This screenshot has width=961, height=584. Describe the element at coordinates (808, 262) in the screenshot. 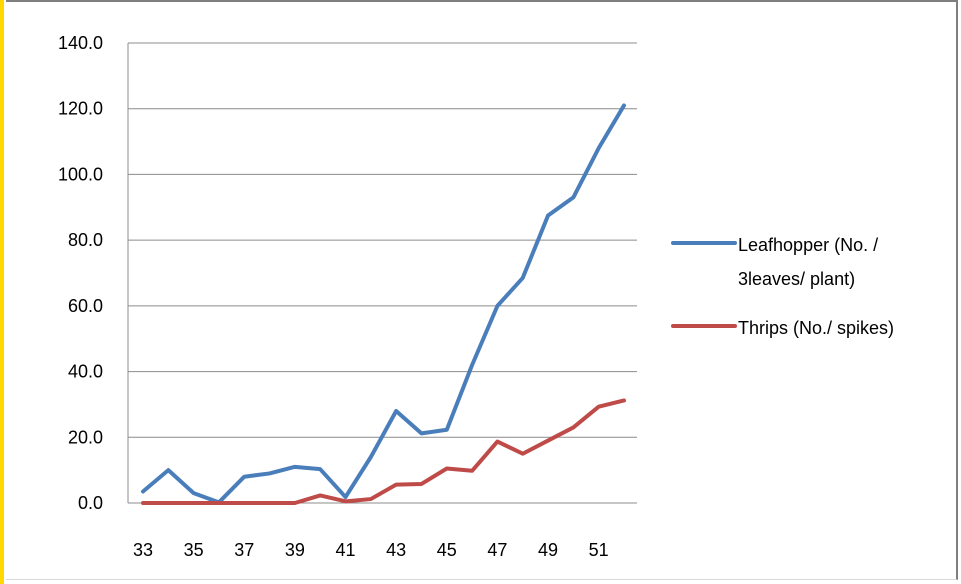

I see `legend-label-leafhopper: Leafhopper (No. / 3leaves/ plant)` at that location.